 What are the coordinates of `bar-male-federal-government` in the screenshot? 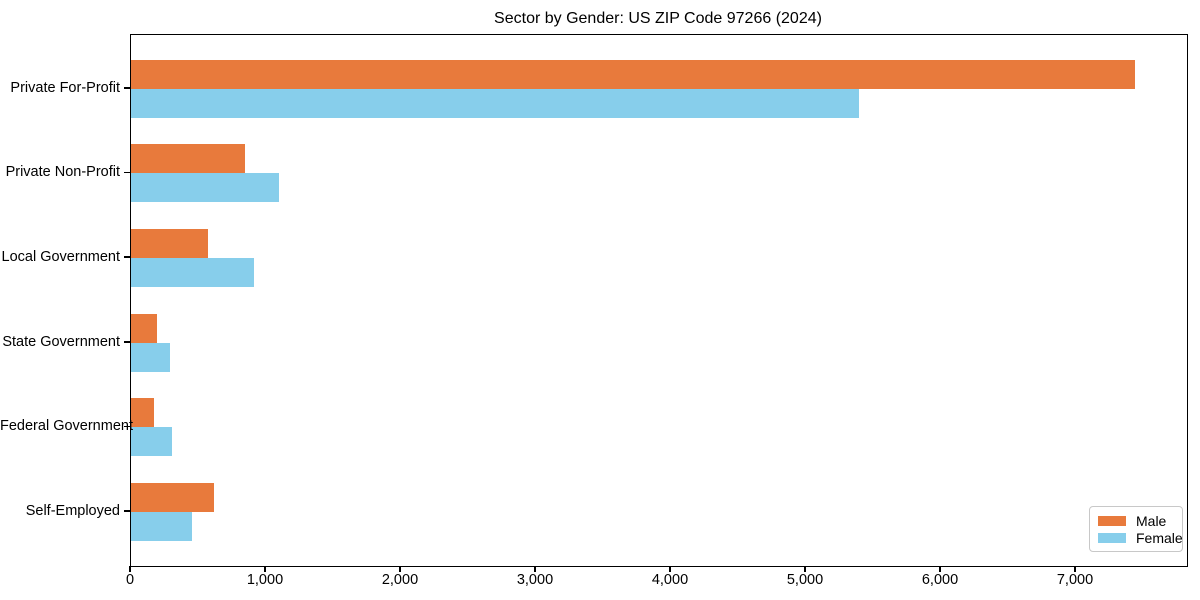 It's located at (142, 413).